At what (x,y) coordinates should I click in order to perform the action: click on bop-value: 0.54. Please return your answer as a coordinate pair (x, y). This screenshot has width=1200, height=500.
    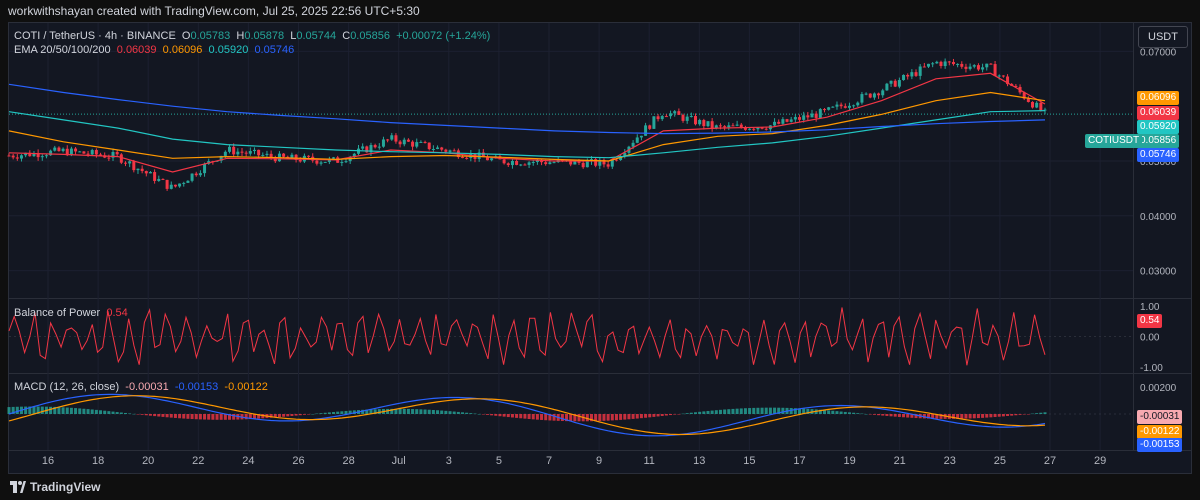
    Looking at the image, I should click on (117, 313).